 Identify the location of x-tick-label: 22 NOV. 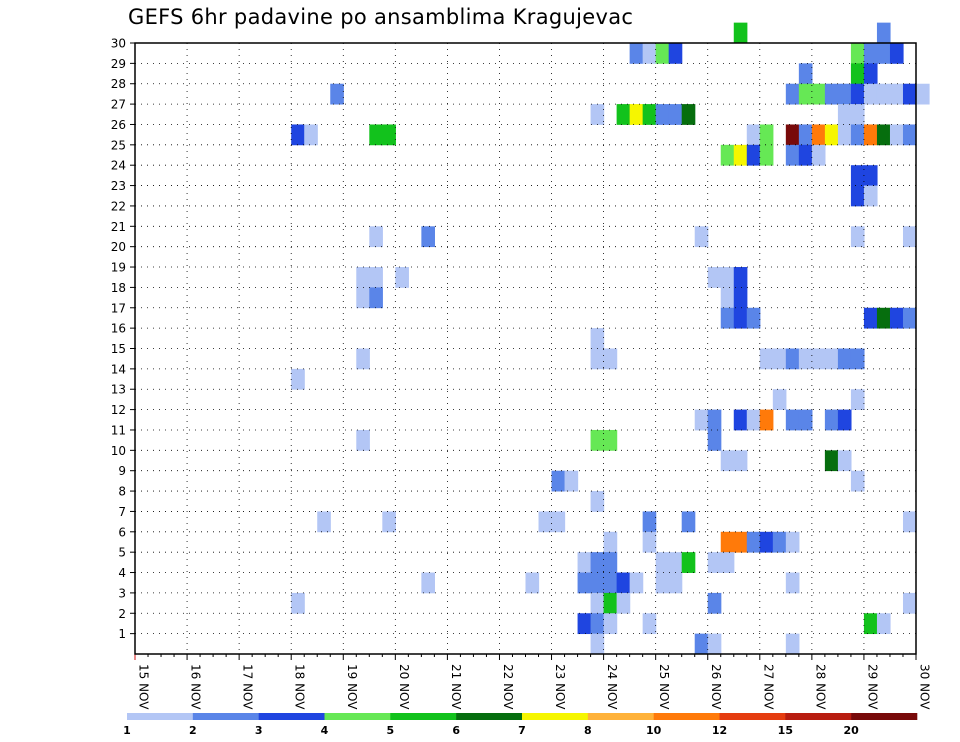
(508, 687).